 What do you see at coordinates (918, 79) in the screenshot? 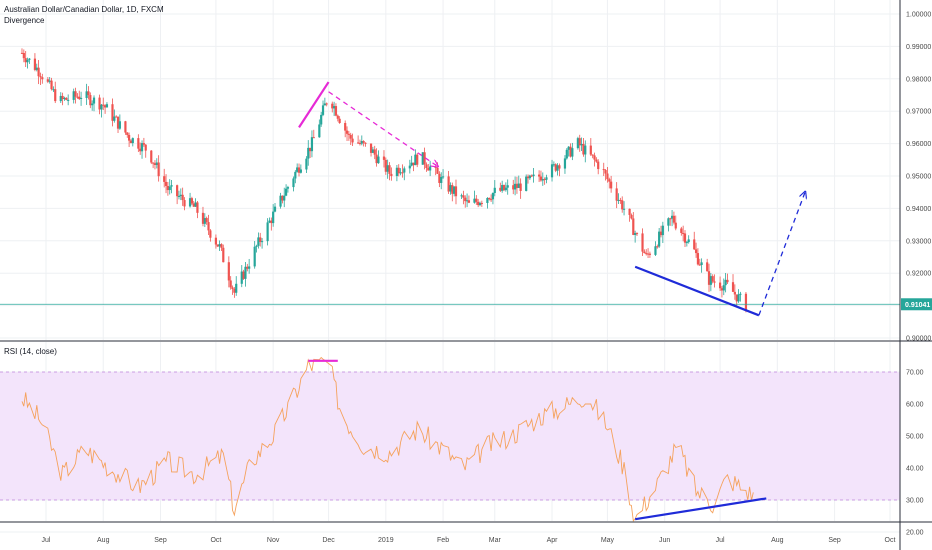
I see `price-tick-label: 0.98000` at bounding box center [918, 79].